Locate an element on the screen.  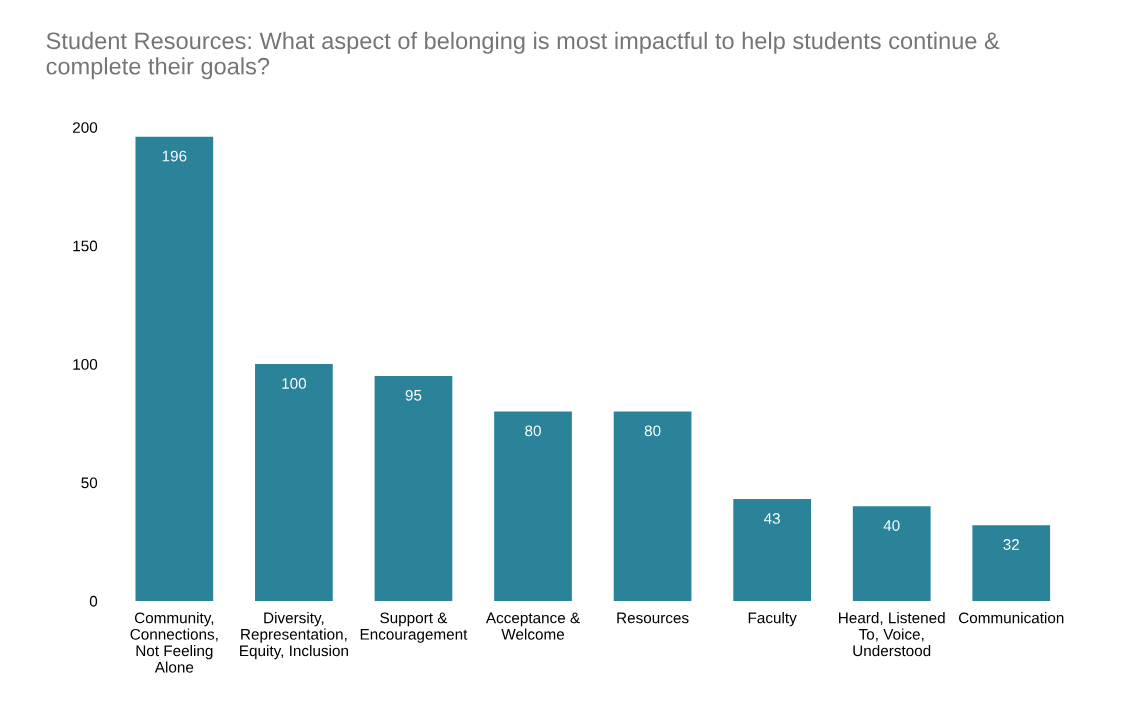
y-tick-label: 150 is located at coordinates (85, 246).